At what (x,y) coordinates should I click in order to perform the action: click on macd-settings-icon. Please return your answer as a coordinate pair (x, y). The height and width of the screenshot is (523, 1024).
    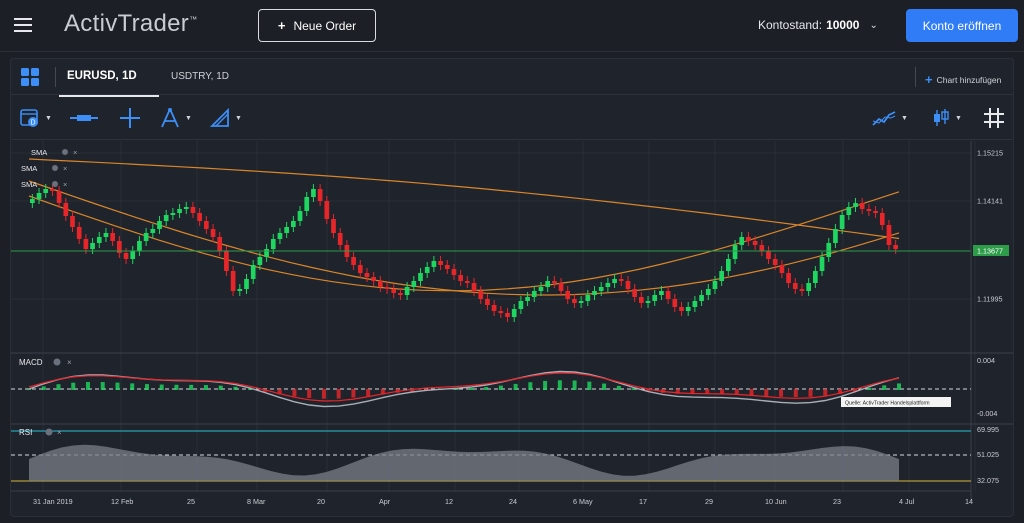
    Looking at the image, I should click on (57, 362).